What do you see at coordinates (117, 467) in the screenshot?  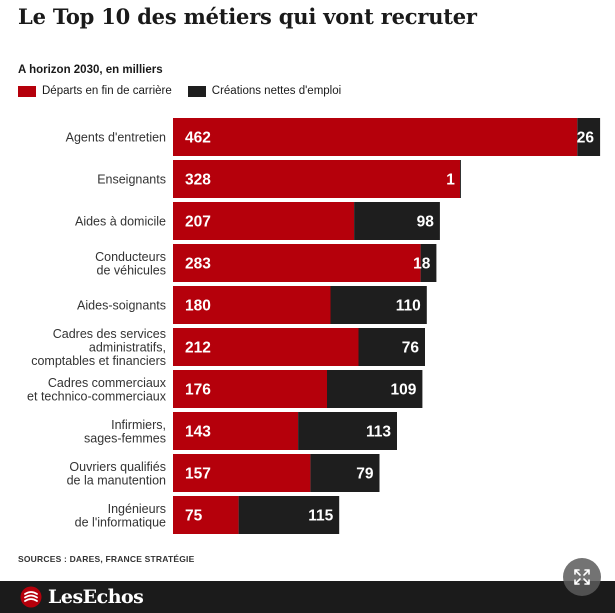 I see `category-label-line: Ouvriers qualifiés` at bounding box center [117, 467].